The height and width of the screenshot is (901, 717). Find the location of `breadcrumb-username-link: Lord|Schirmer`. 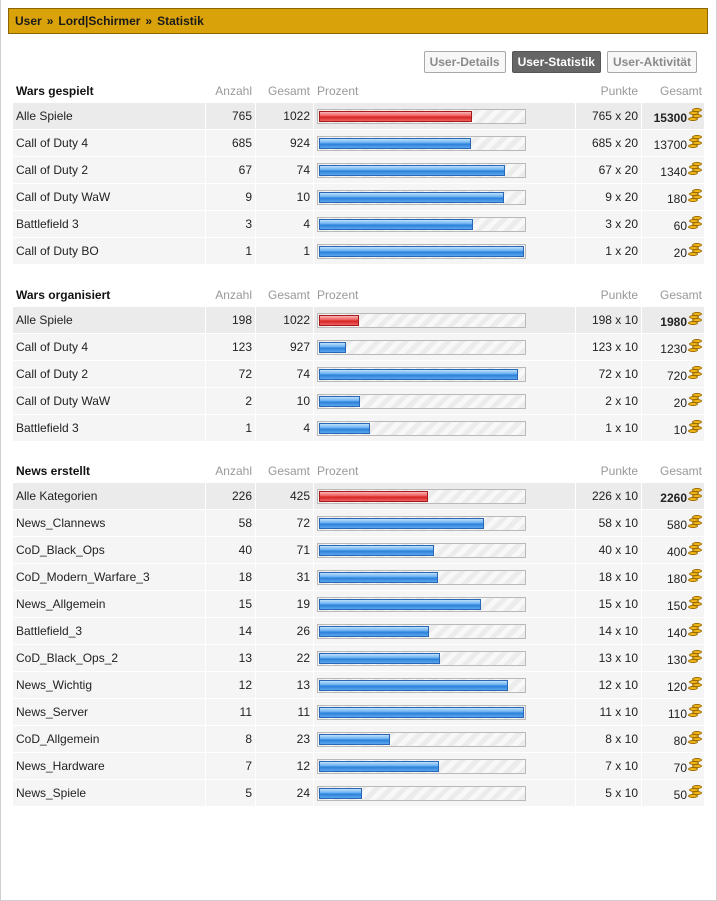

breadcrumb-username-link: Lord|Schirmer is located at coordinates (99, 21).